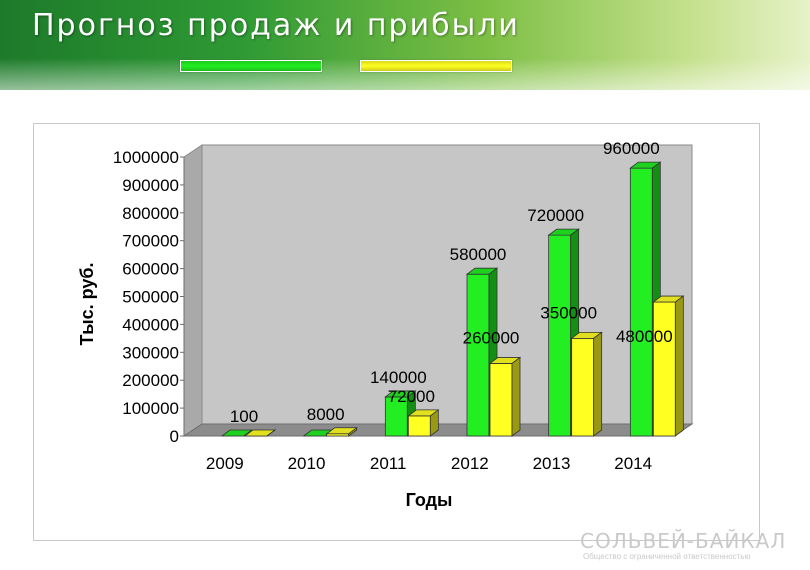 The image size is (810, 570). What do you see at coordinates (552, 463) in the screenshot?
I see `x-tick-label: 2013` at bounding box center [552, 463].